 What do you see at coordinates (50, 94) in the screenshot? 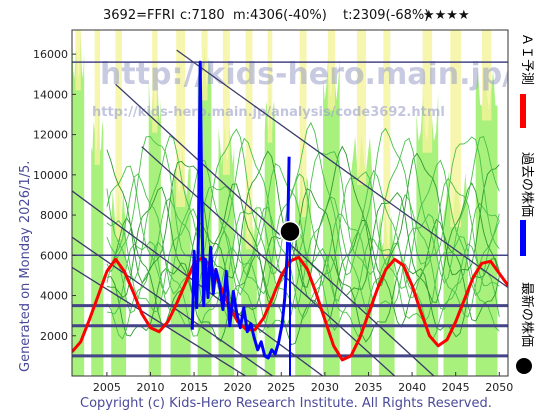
I see `y-tick-label: 14000` at bounding box center [50, 94].